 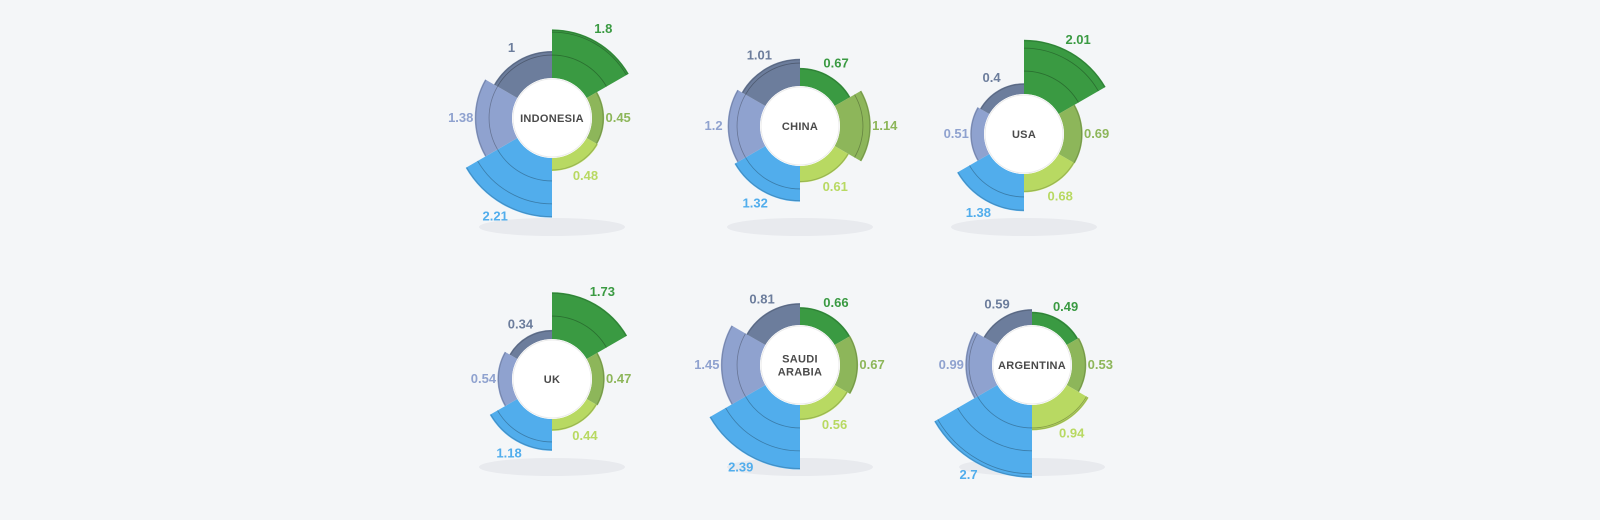 I want to click on value-label: 0.61, so click(x=835, y=186).